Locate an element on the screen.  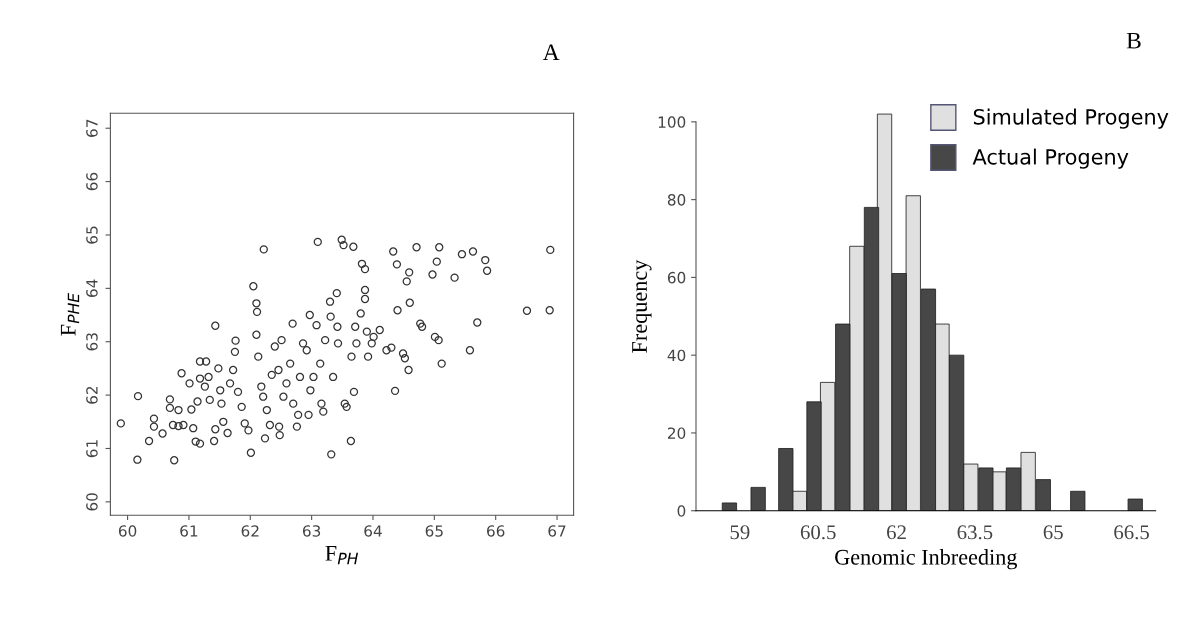
x-tick-label: 66.5 is located at coordinates (1131, 532).